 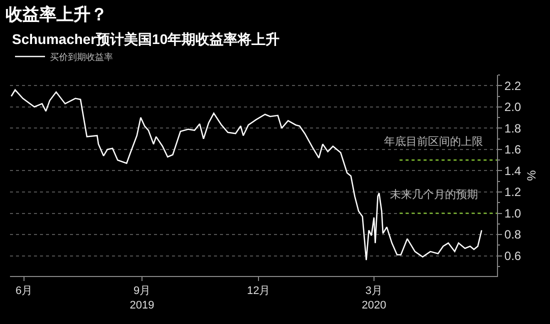 I want to click on x-tick-label: 12月, so click(x=258, y=291).